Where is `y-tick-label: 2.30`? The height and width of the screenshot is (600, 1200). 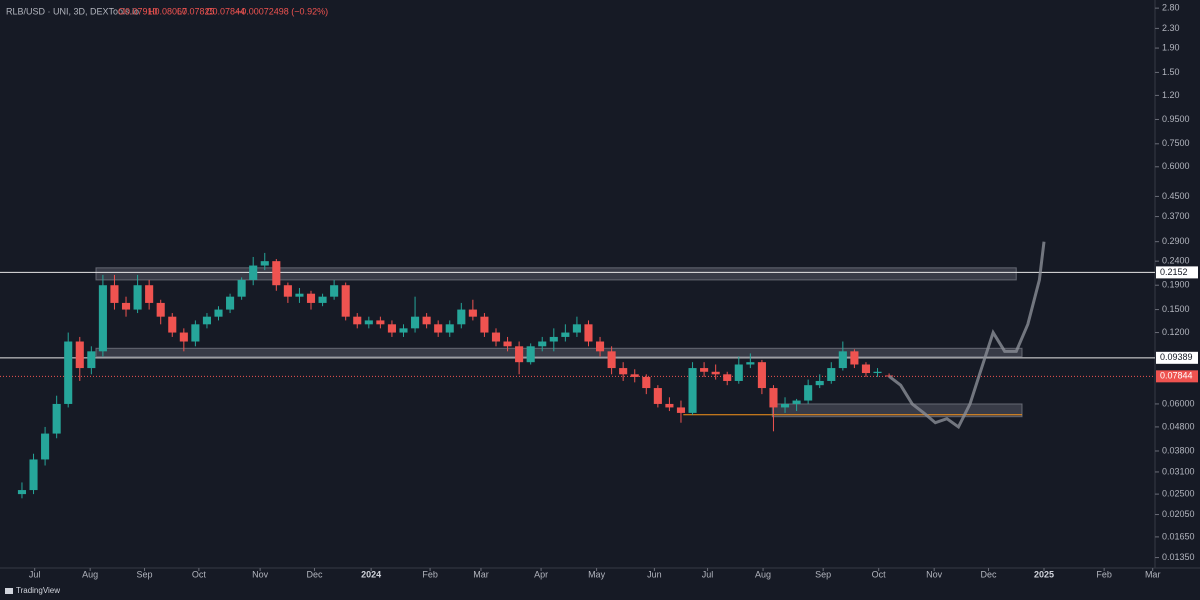 y-tick-label: 2.30 is located at coordinates (1171, 28).